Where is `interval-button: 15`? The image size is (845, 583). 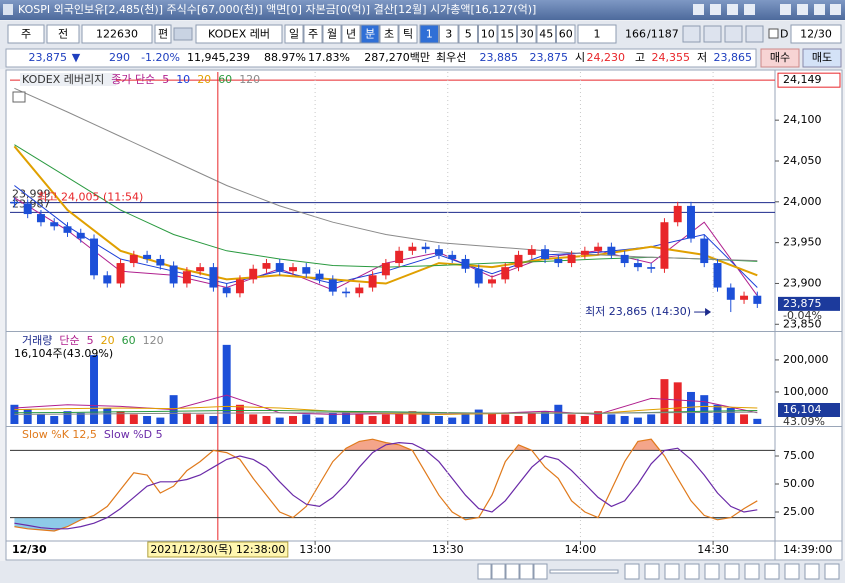
interval-button: 15 is located at coordinates (507, 34).